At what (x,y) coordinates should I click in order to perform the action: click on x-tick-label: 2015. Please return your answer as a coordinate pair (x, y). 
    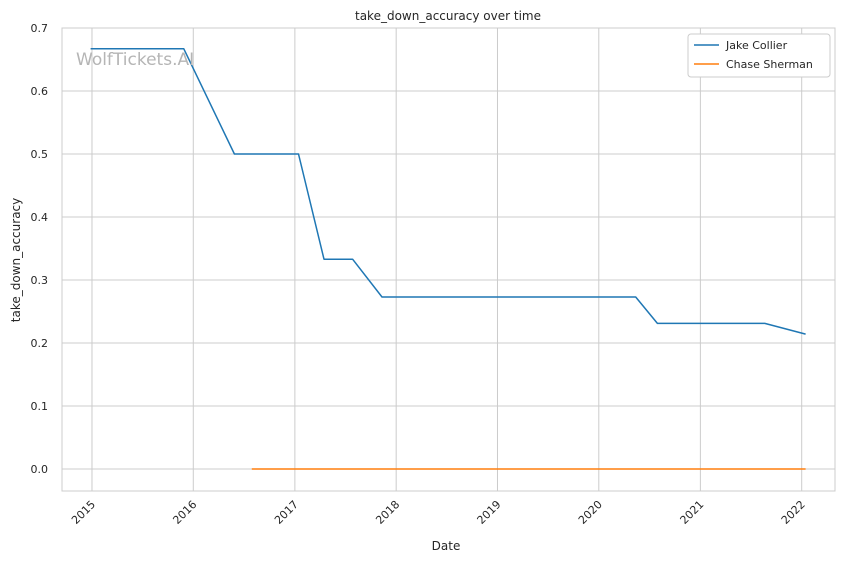
    Looking at the image, I should click on (83, 512).